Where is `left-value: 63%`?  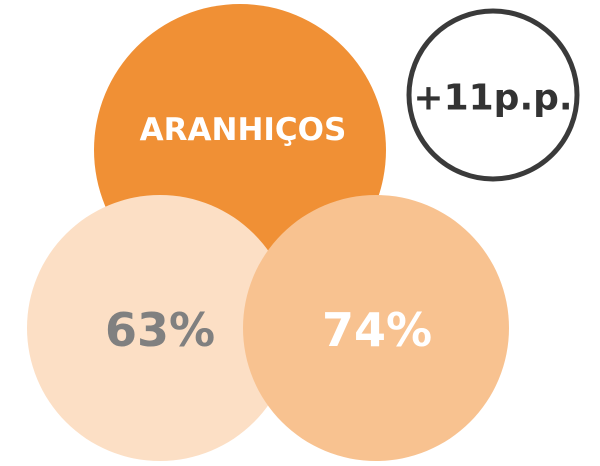 left-value: 63% is located at coordinates (160, 330).